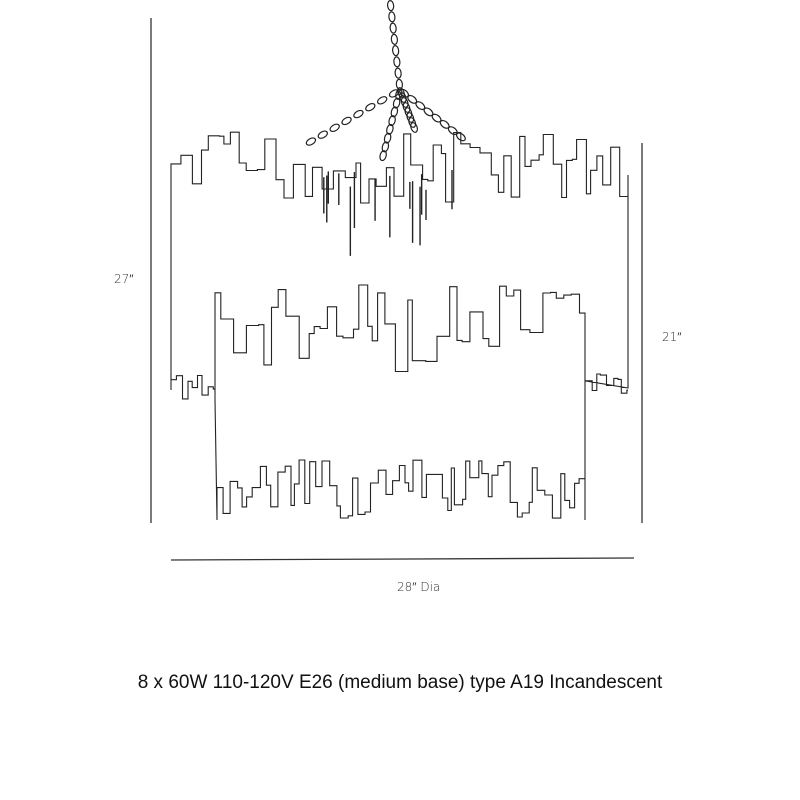  Describe the element at coordinates (388, 213) in the screenshot. I see `crystal-drops` at that location.